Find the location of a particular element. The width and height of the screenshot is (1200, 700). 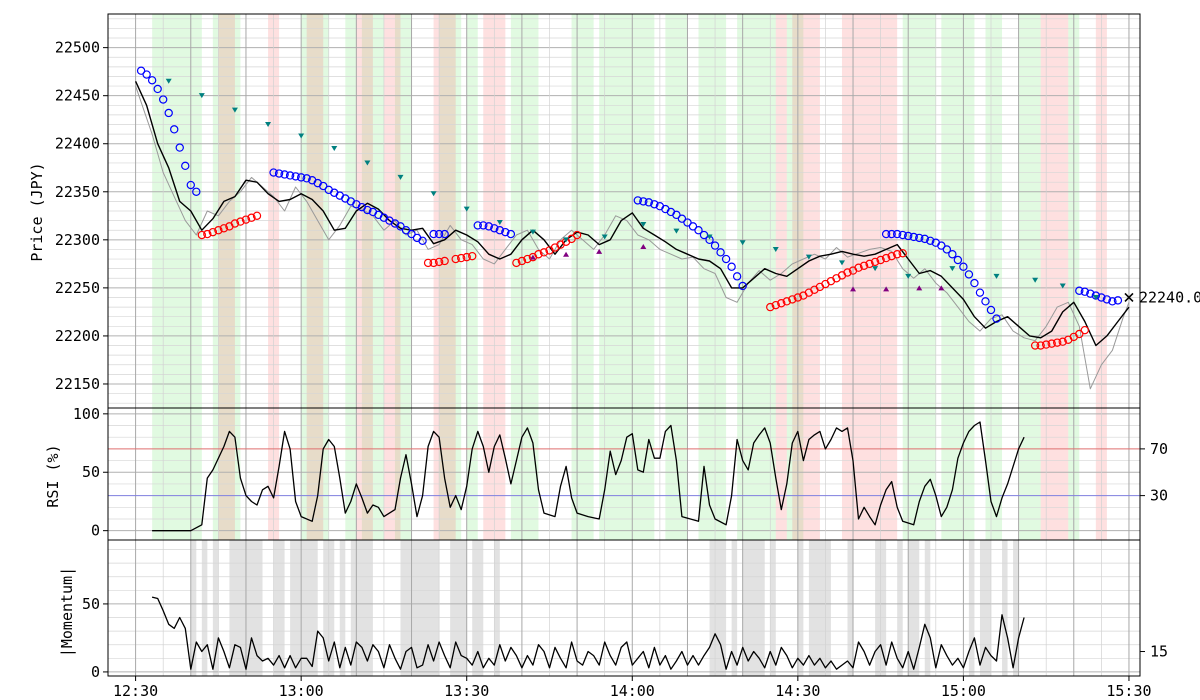

y-tick-label: 22400 is located at coordinates (77, 144).